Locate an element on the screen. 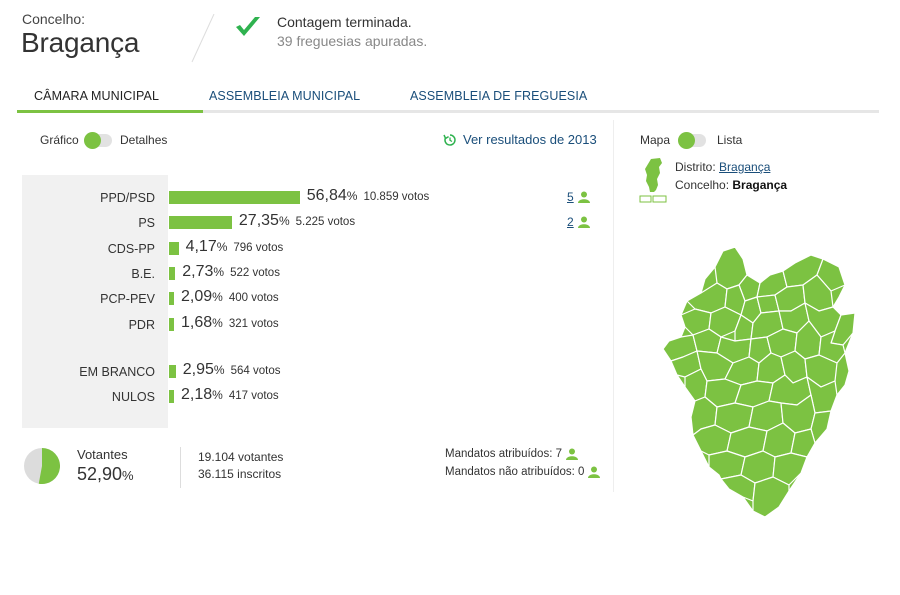 This screenshot has height=595, width=900. map-toggle is located at coordinates (692, 140).